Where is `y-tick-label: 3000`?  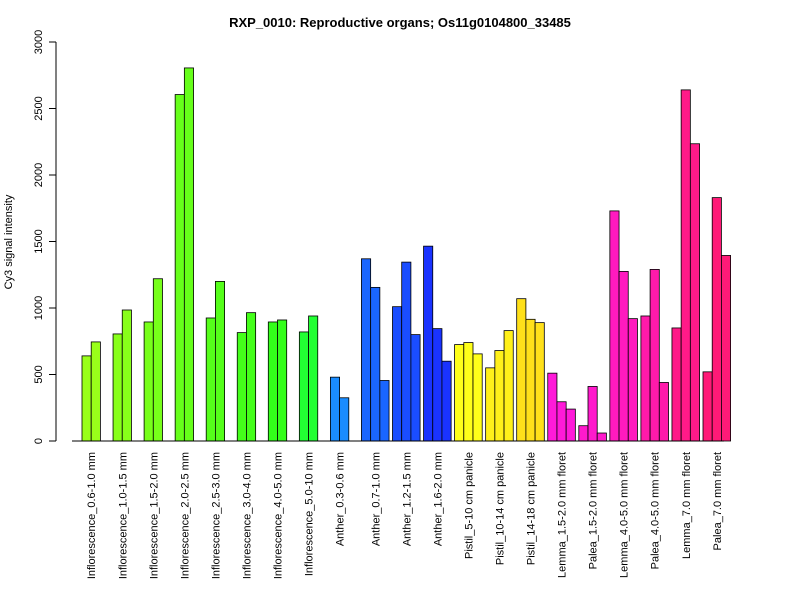
y-tick-label: 3000 is located at coordinates (39, 42).